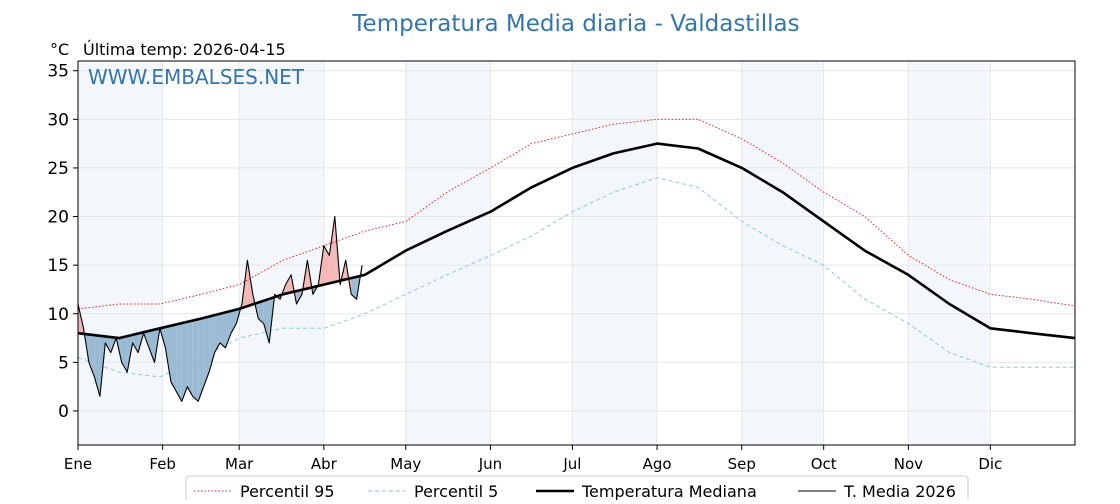 The image size is (1120, 504). I want to click on month-band-ene, so click(120, 253).